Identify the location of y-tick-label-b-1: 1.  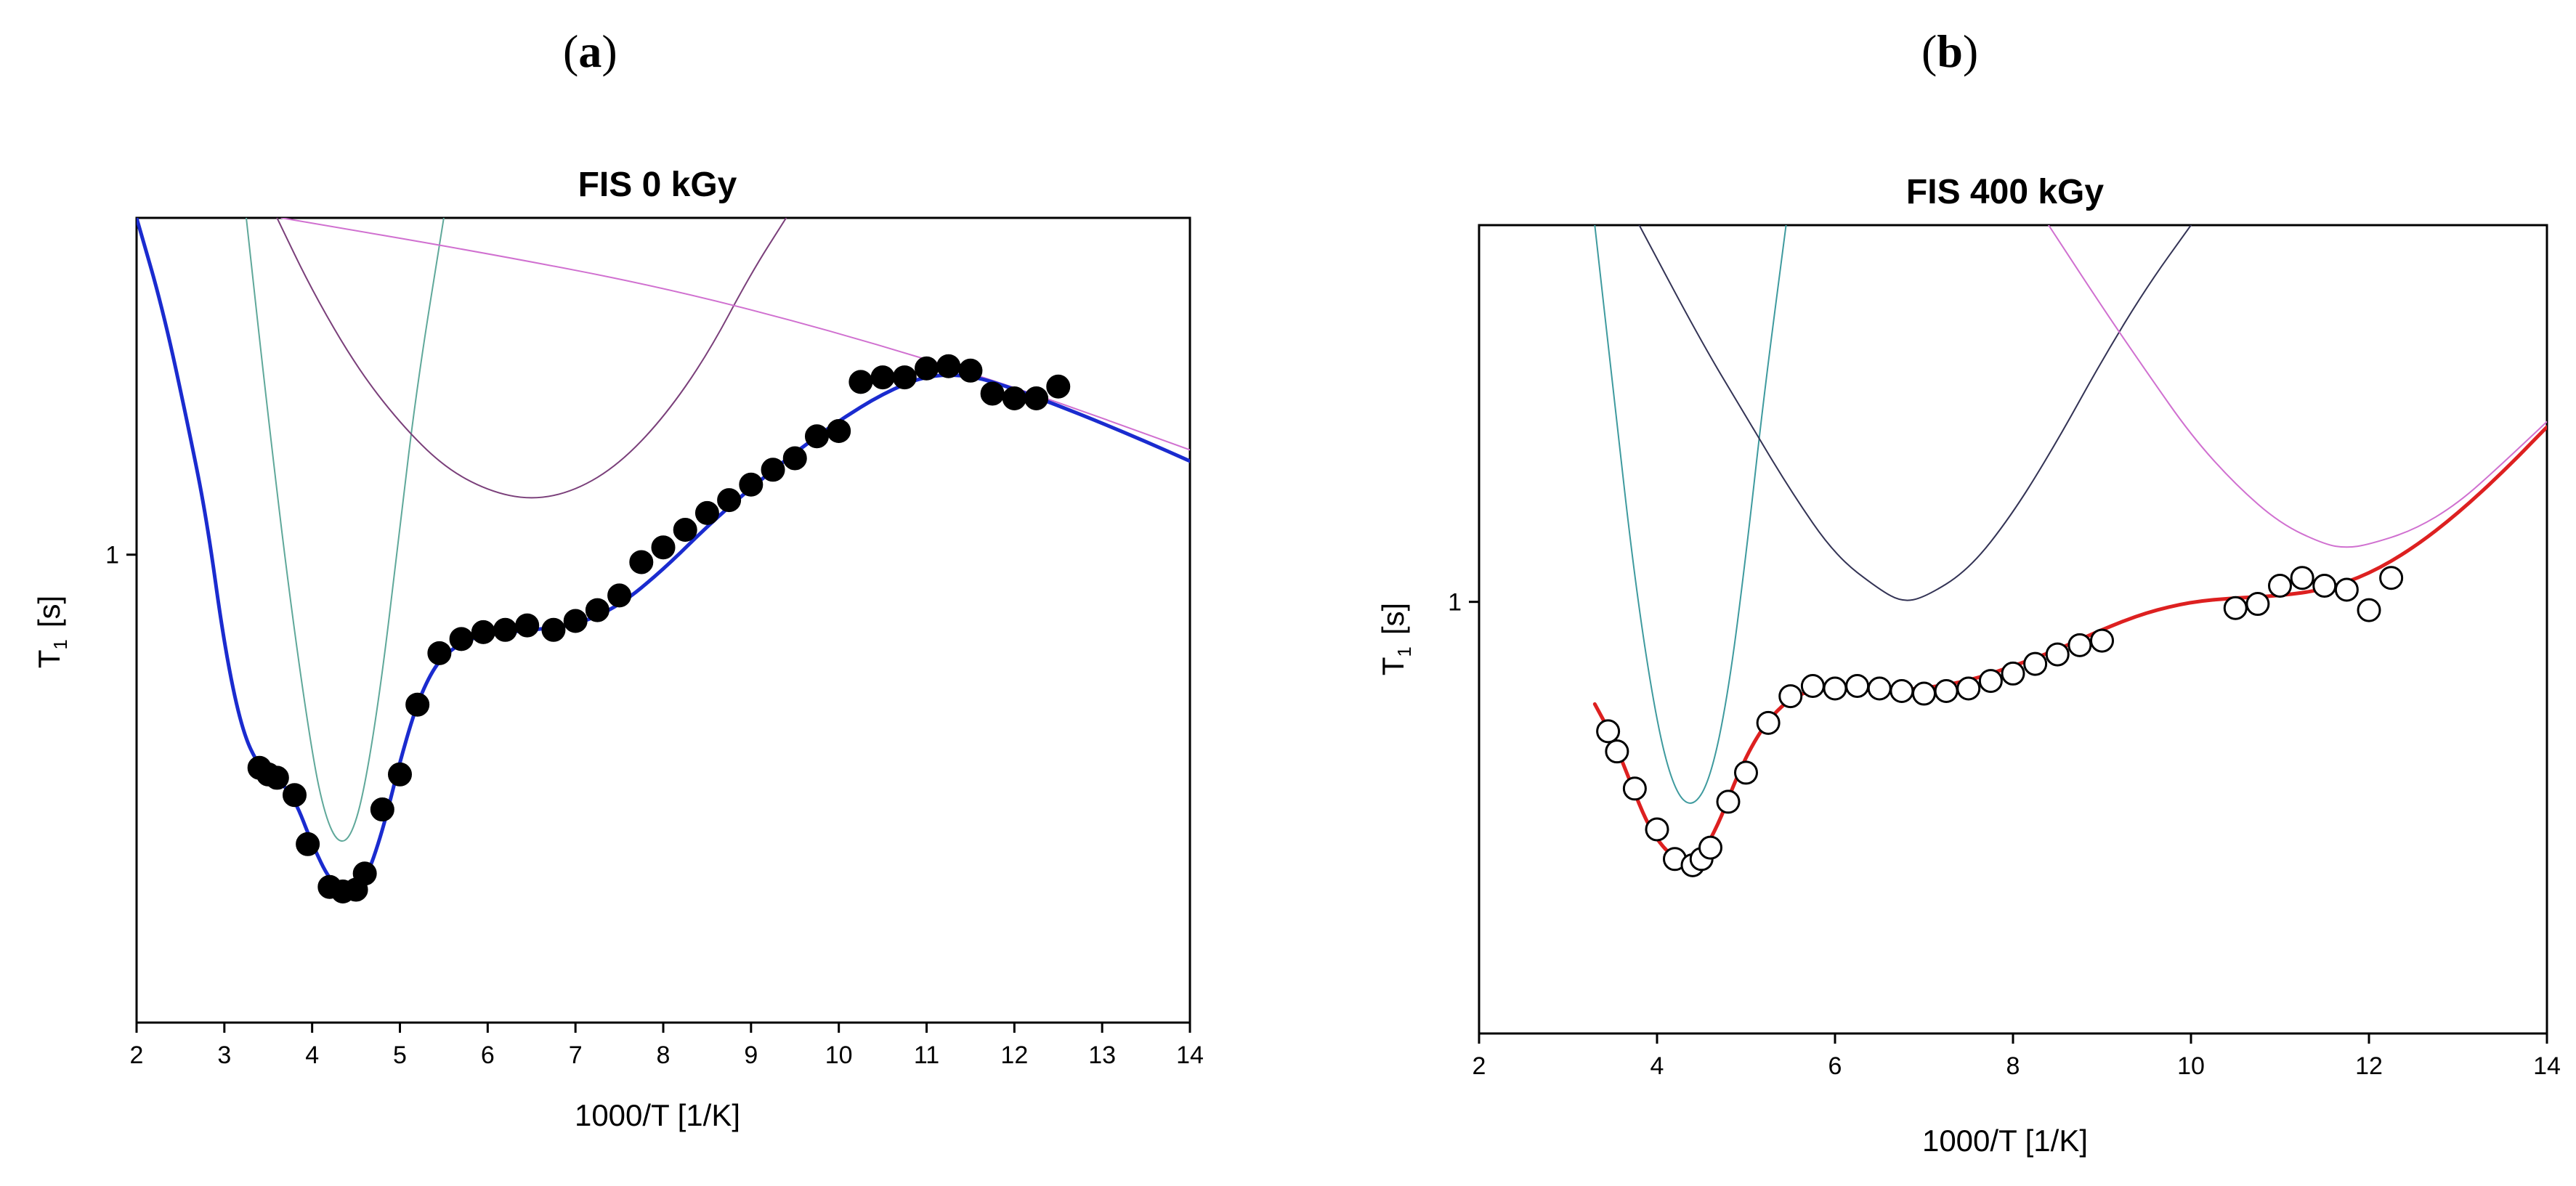
(1455, 603).